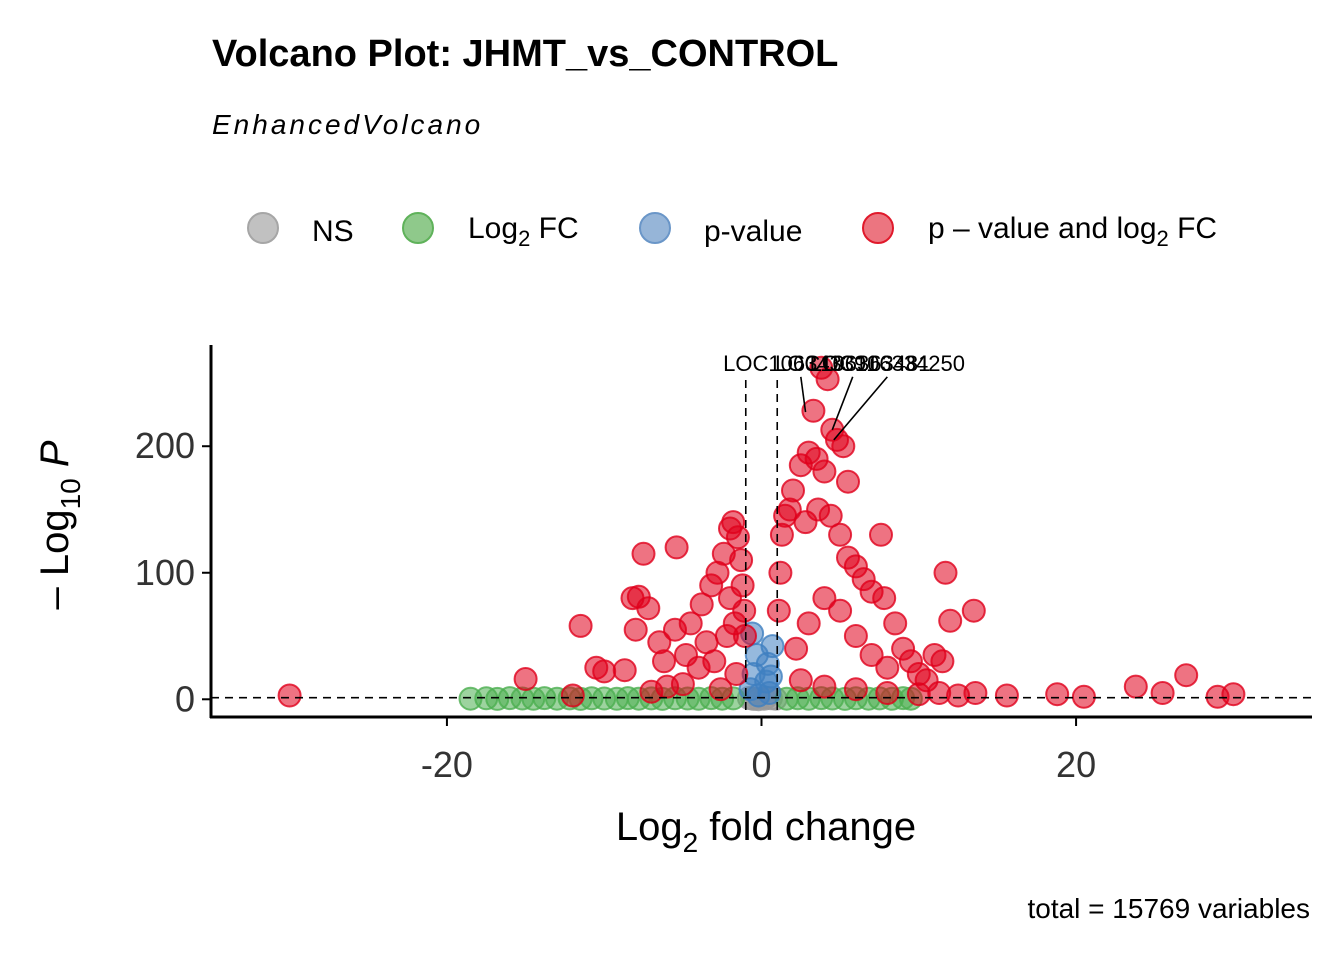  What do you see at coordinates (878, 228) in the screenshot?
I see `legend-both-marker` at bounding box center [878, 228].